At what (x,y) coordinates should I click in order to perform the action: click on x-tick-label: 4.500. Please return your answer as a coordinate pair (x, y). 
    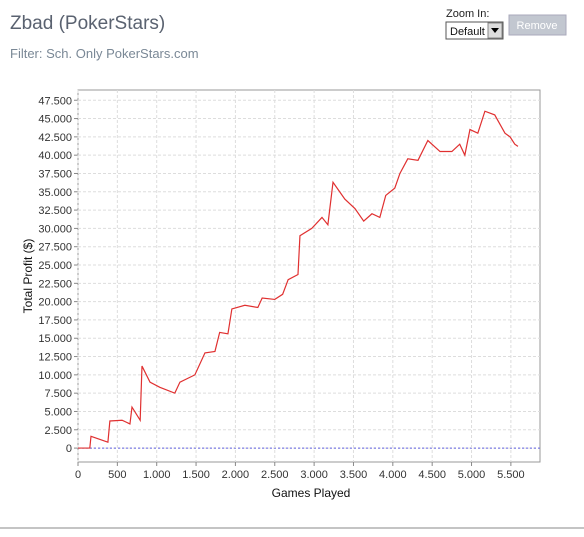
    Looking at the image, I should click on (432, 475).